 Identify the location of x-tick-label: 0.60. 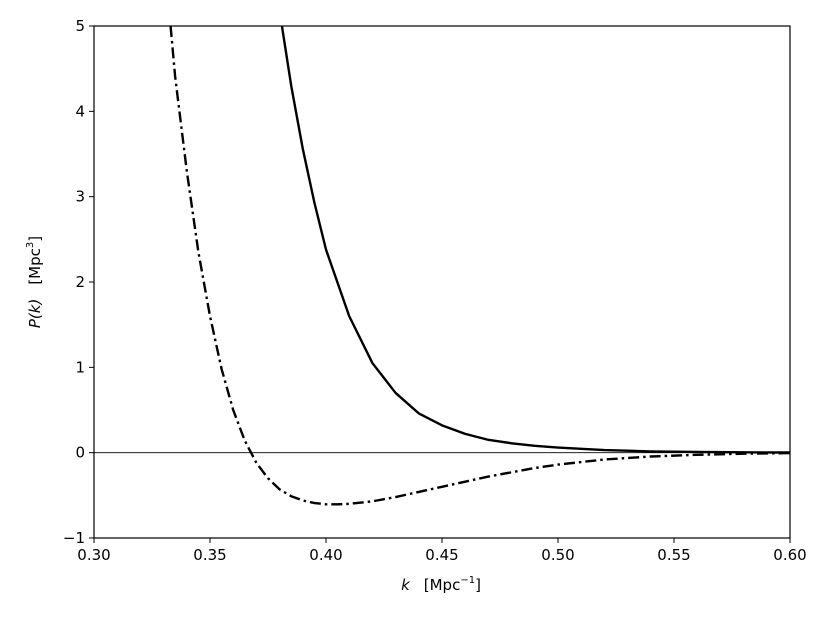
(789, 555).